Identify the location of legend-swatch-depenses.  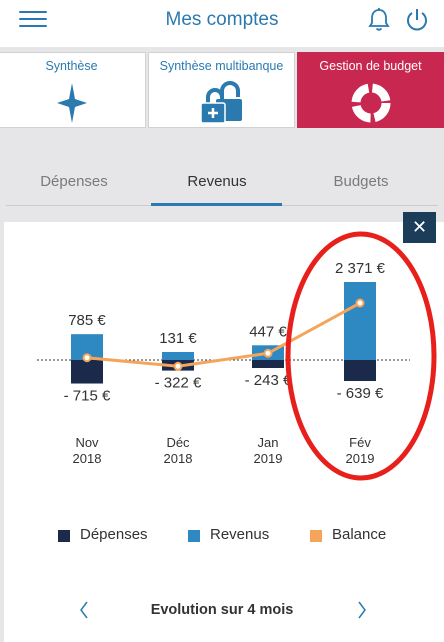
(64, 536).